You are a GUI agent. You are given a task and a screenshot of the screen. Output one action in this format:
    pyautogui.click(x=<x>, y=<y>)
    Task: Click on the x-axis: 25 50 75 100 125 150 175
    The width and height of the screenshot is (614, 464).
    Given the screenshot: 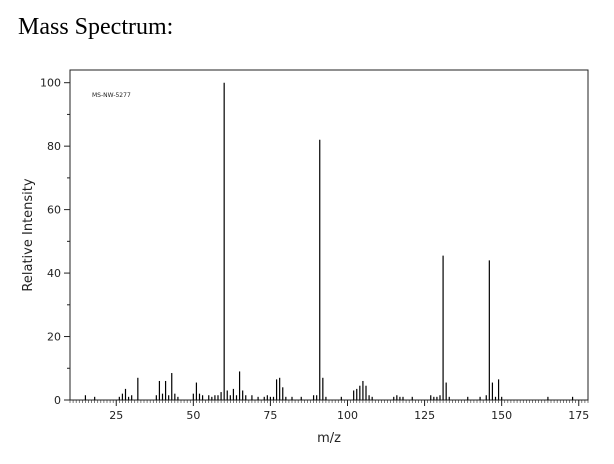 What is the action you would take?
    pyautogui.click(x=329, y=411)
    